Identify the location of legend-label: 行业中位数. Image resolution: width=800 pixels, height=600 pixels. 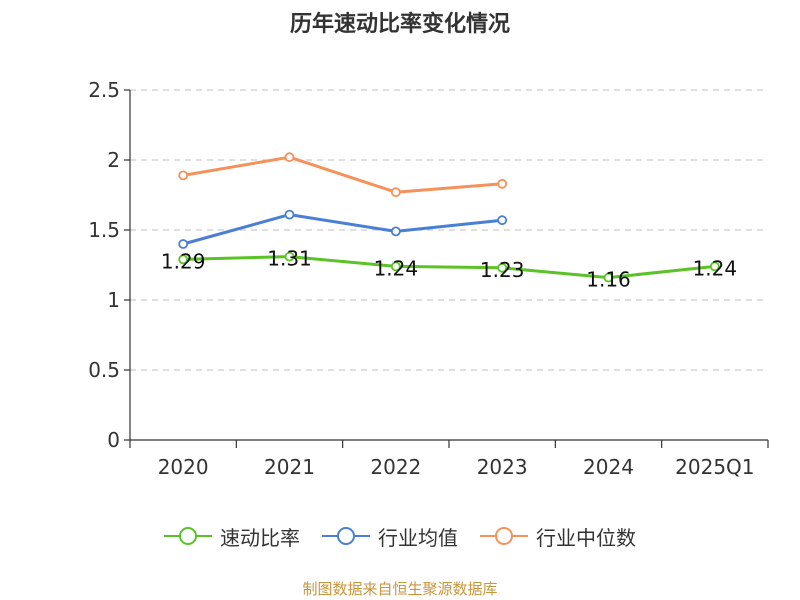
(586, 537).